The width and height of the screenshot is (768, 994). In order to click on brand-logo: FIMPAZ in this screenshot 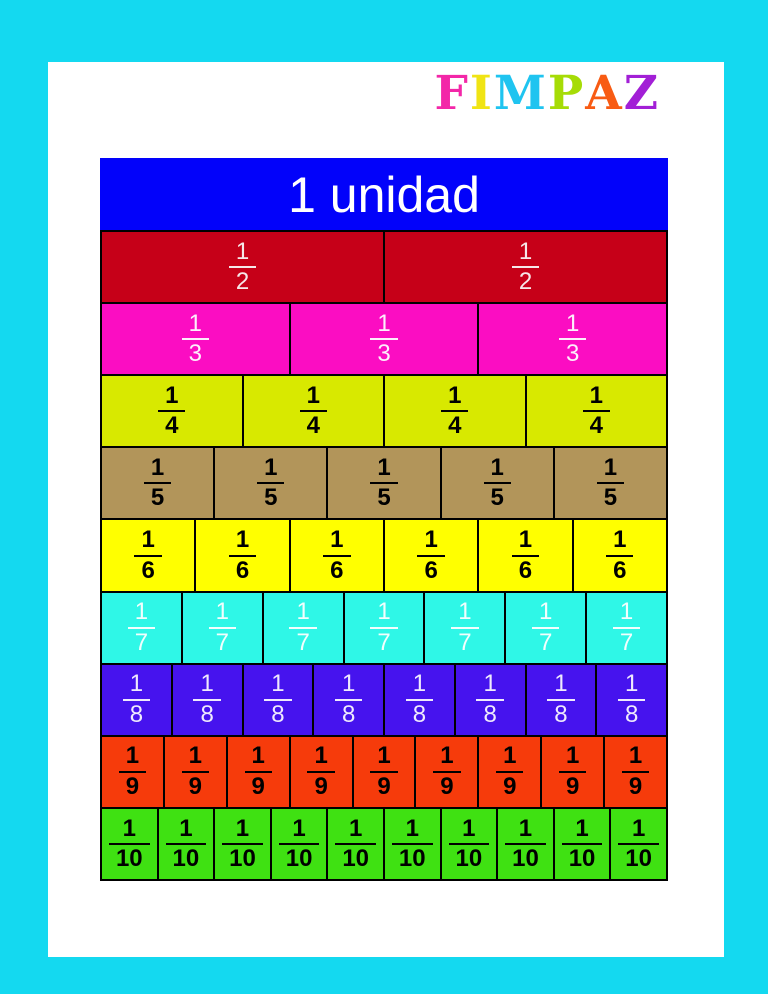, I will do `click(547, 93)`.